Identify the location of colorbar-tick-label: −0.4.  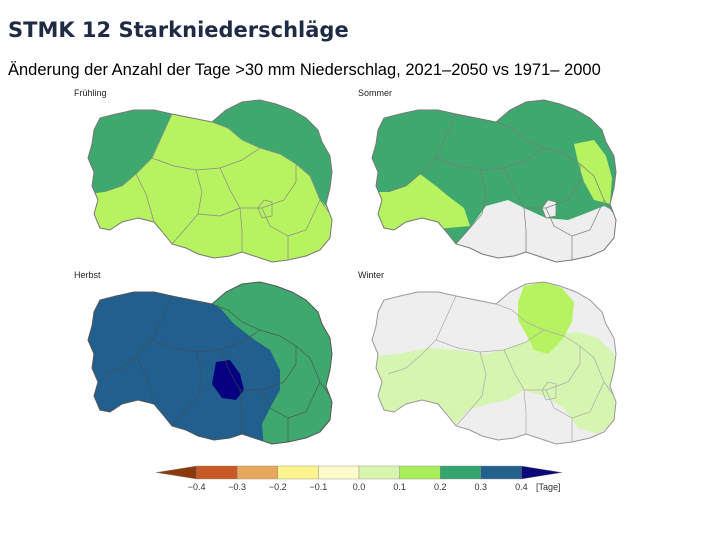
(197, 487).